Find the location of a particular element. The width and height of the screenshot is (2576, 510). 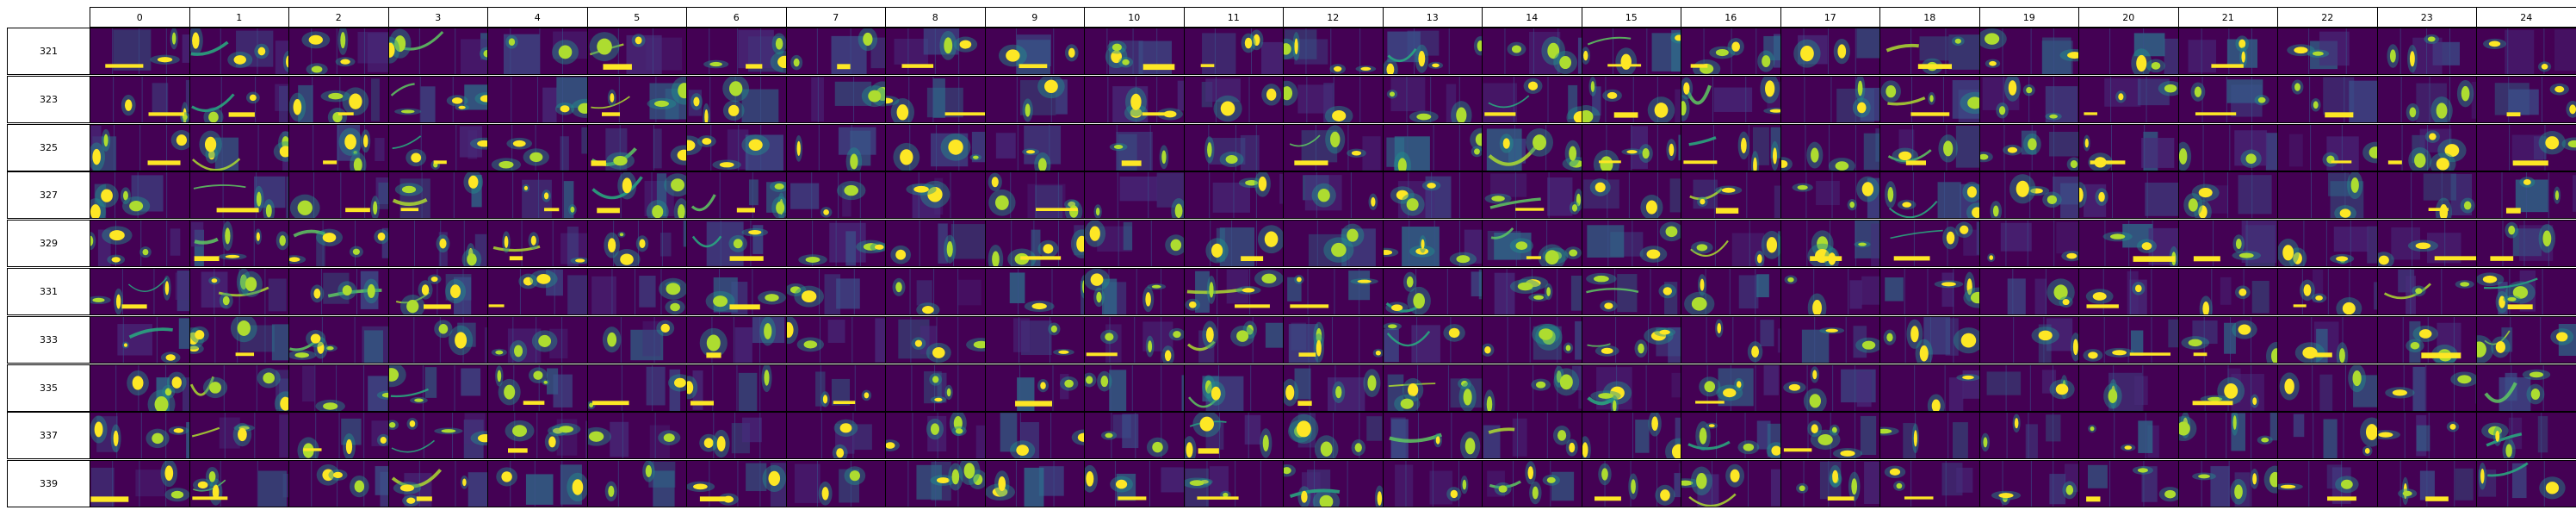

row-header: 331 is located at coordinates (49, 291).